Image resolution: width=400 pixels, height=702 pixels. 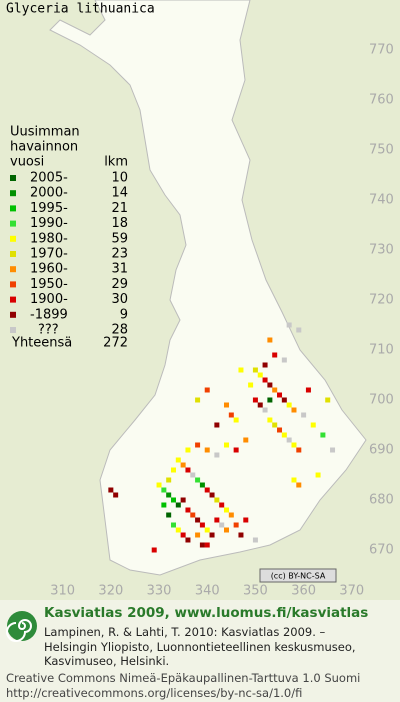 I want to click on y-tick-label: 670, so click(x=381, y=550).